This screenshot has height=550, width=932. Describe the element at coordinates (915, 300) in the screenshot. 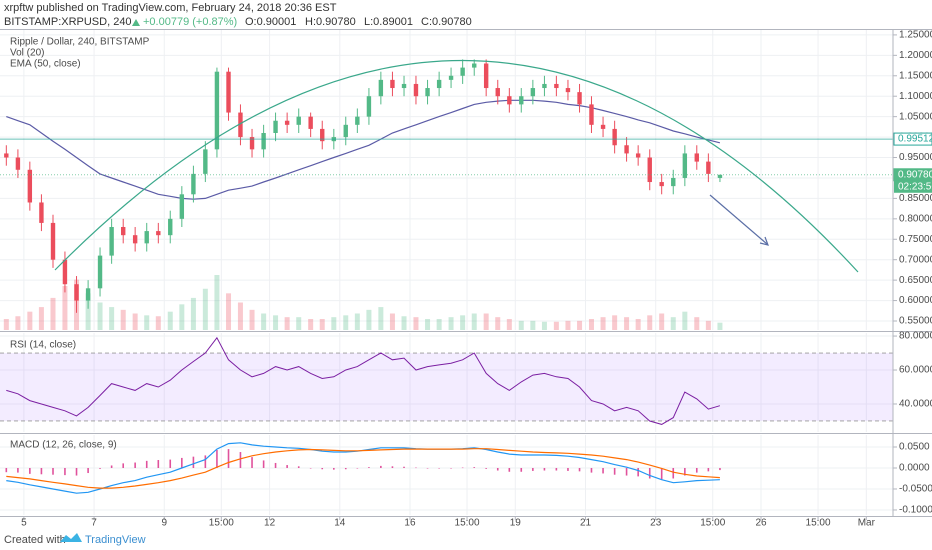

I see `y-tick-label: 0.60000` at that location.